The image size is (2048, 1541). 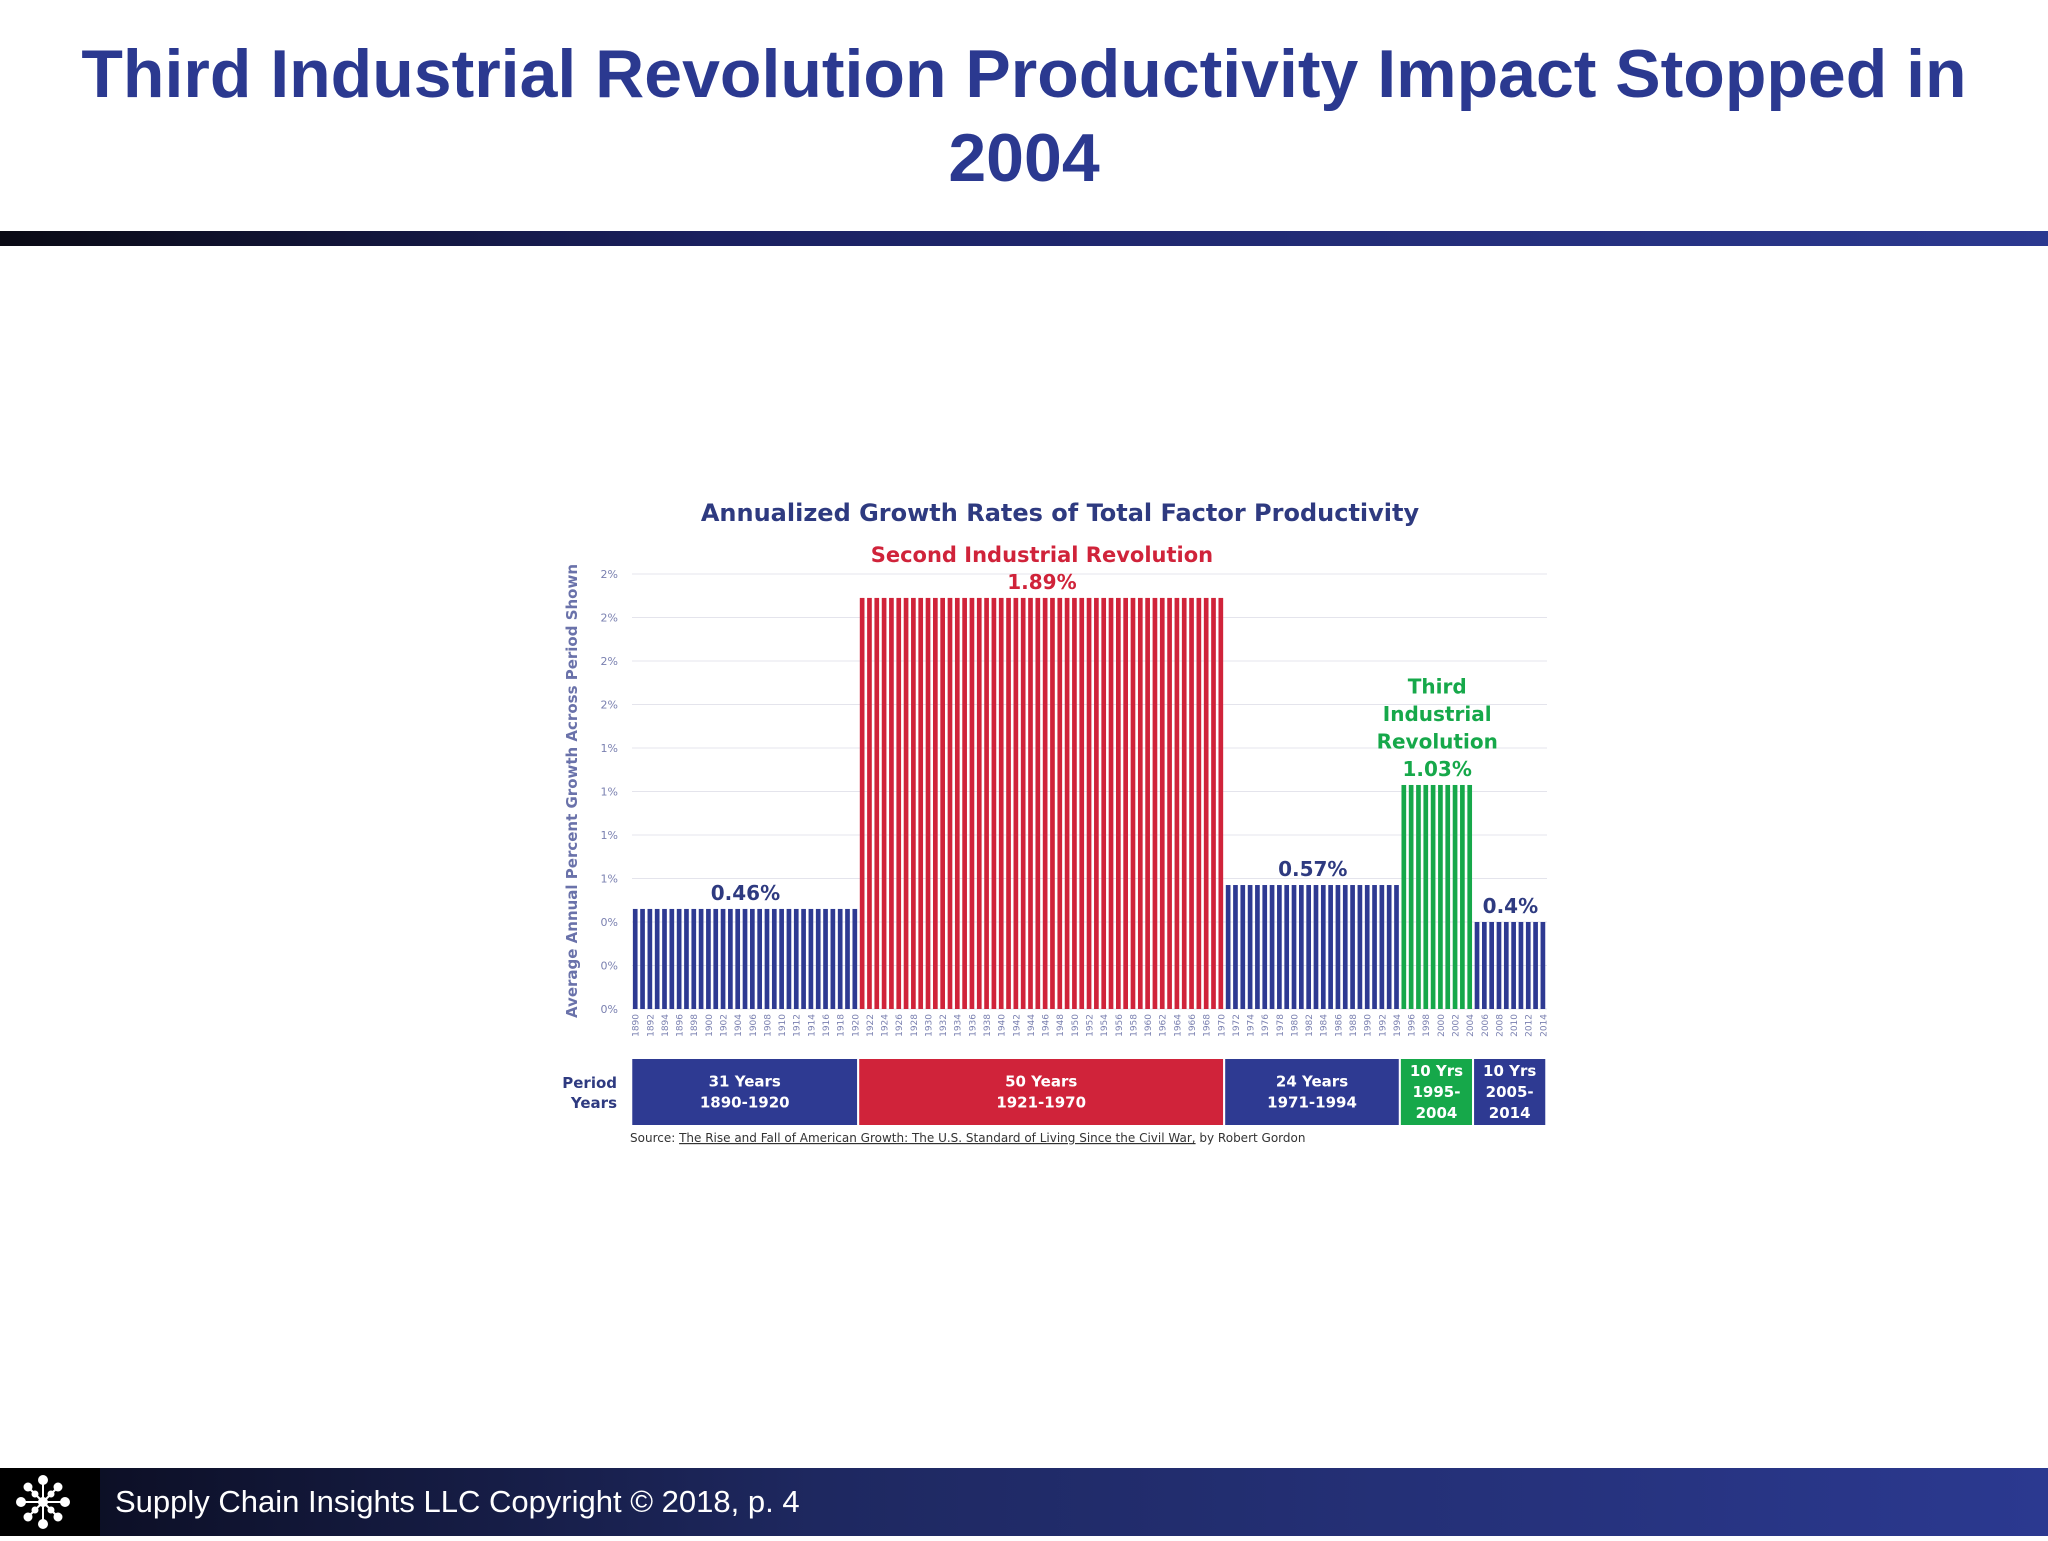 I want to click on bar-year-1999, so click(x=1433, y=896).